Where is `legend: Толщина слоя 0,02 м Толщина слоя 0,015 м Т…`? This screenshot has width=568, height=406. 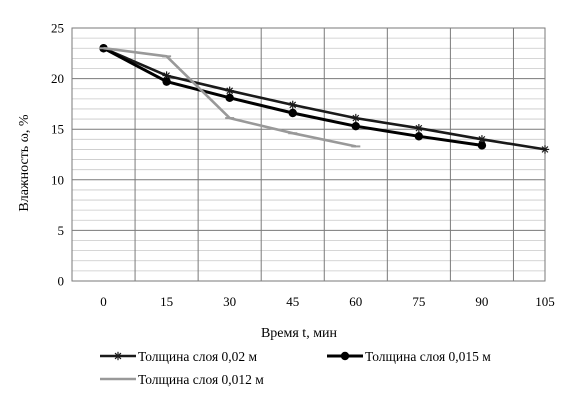 legend: Толщина слоя 0,02 м Толщина слоя 0,015 м Т… is located at coordinates (295, 368).